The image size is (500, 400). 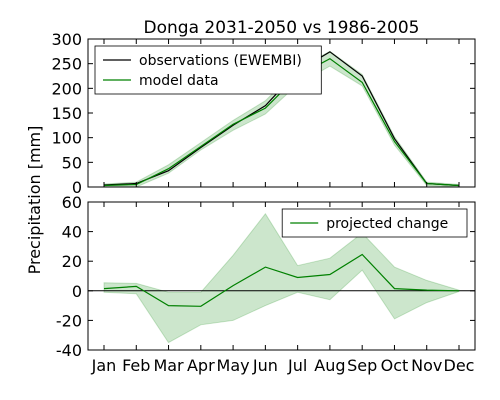 What do you see at coordinates (168, 365) in the screenshot?
I see `xtick-label-mar: Mar` at bounding box center [168, 365].